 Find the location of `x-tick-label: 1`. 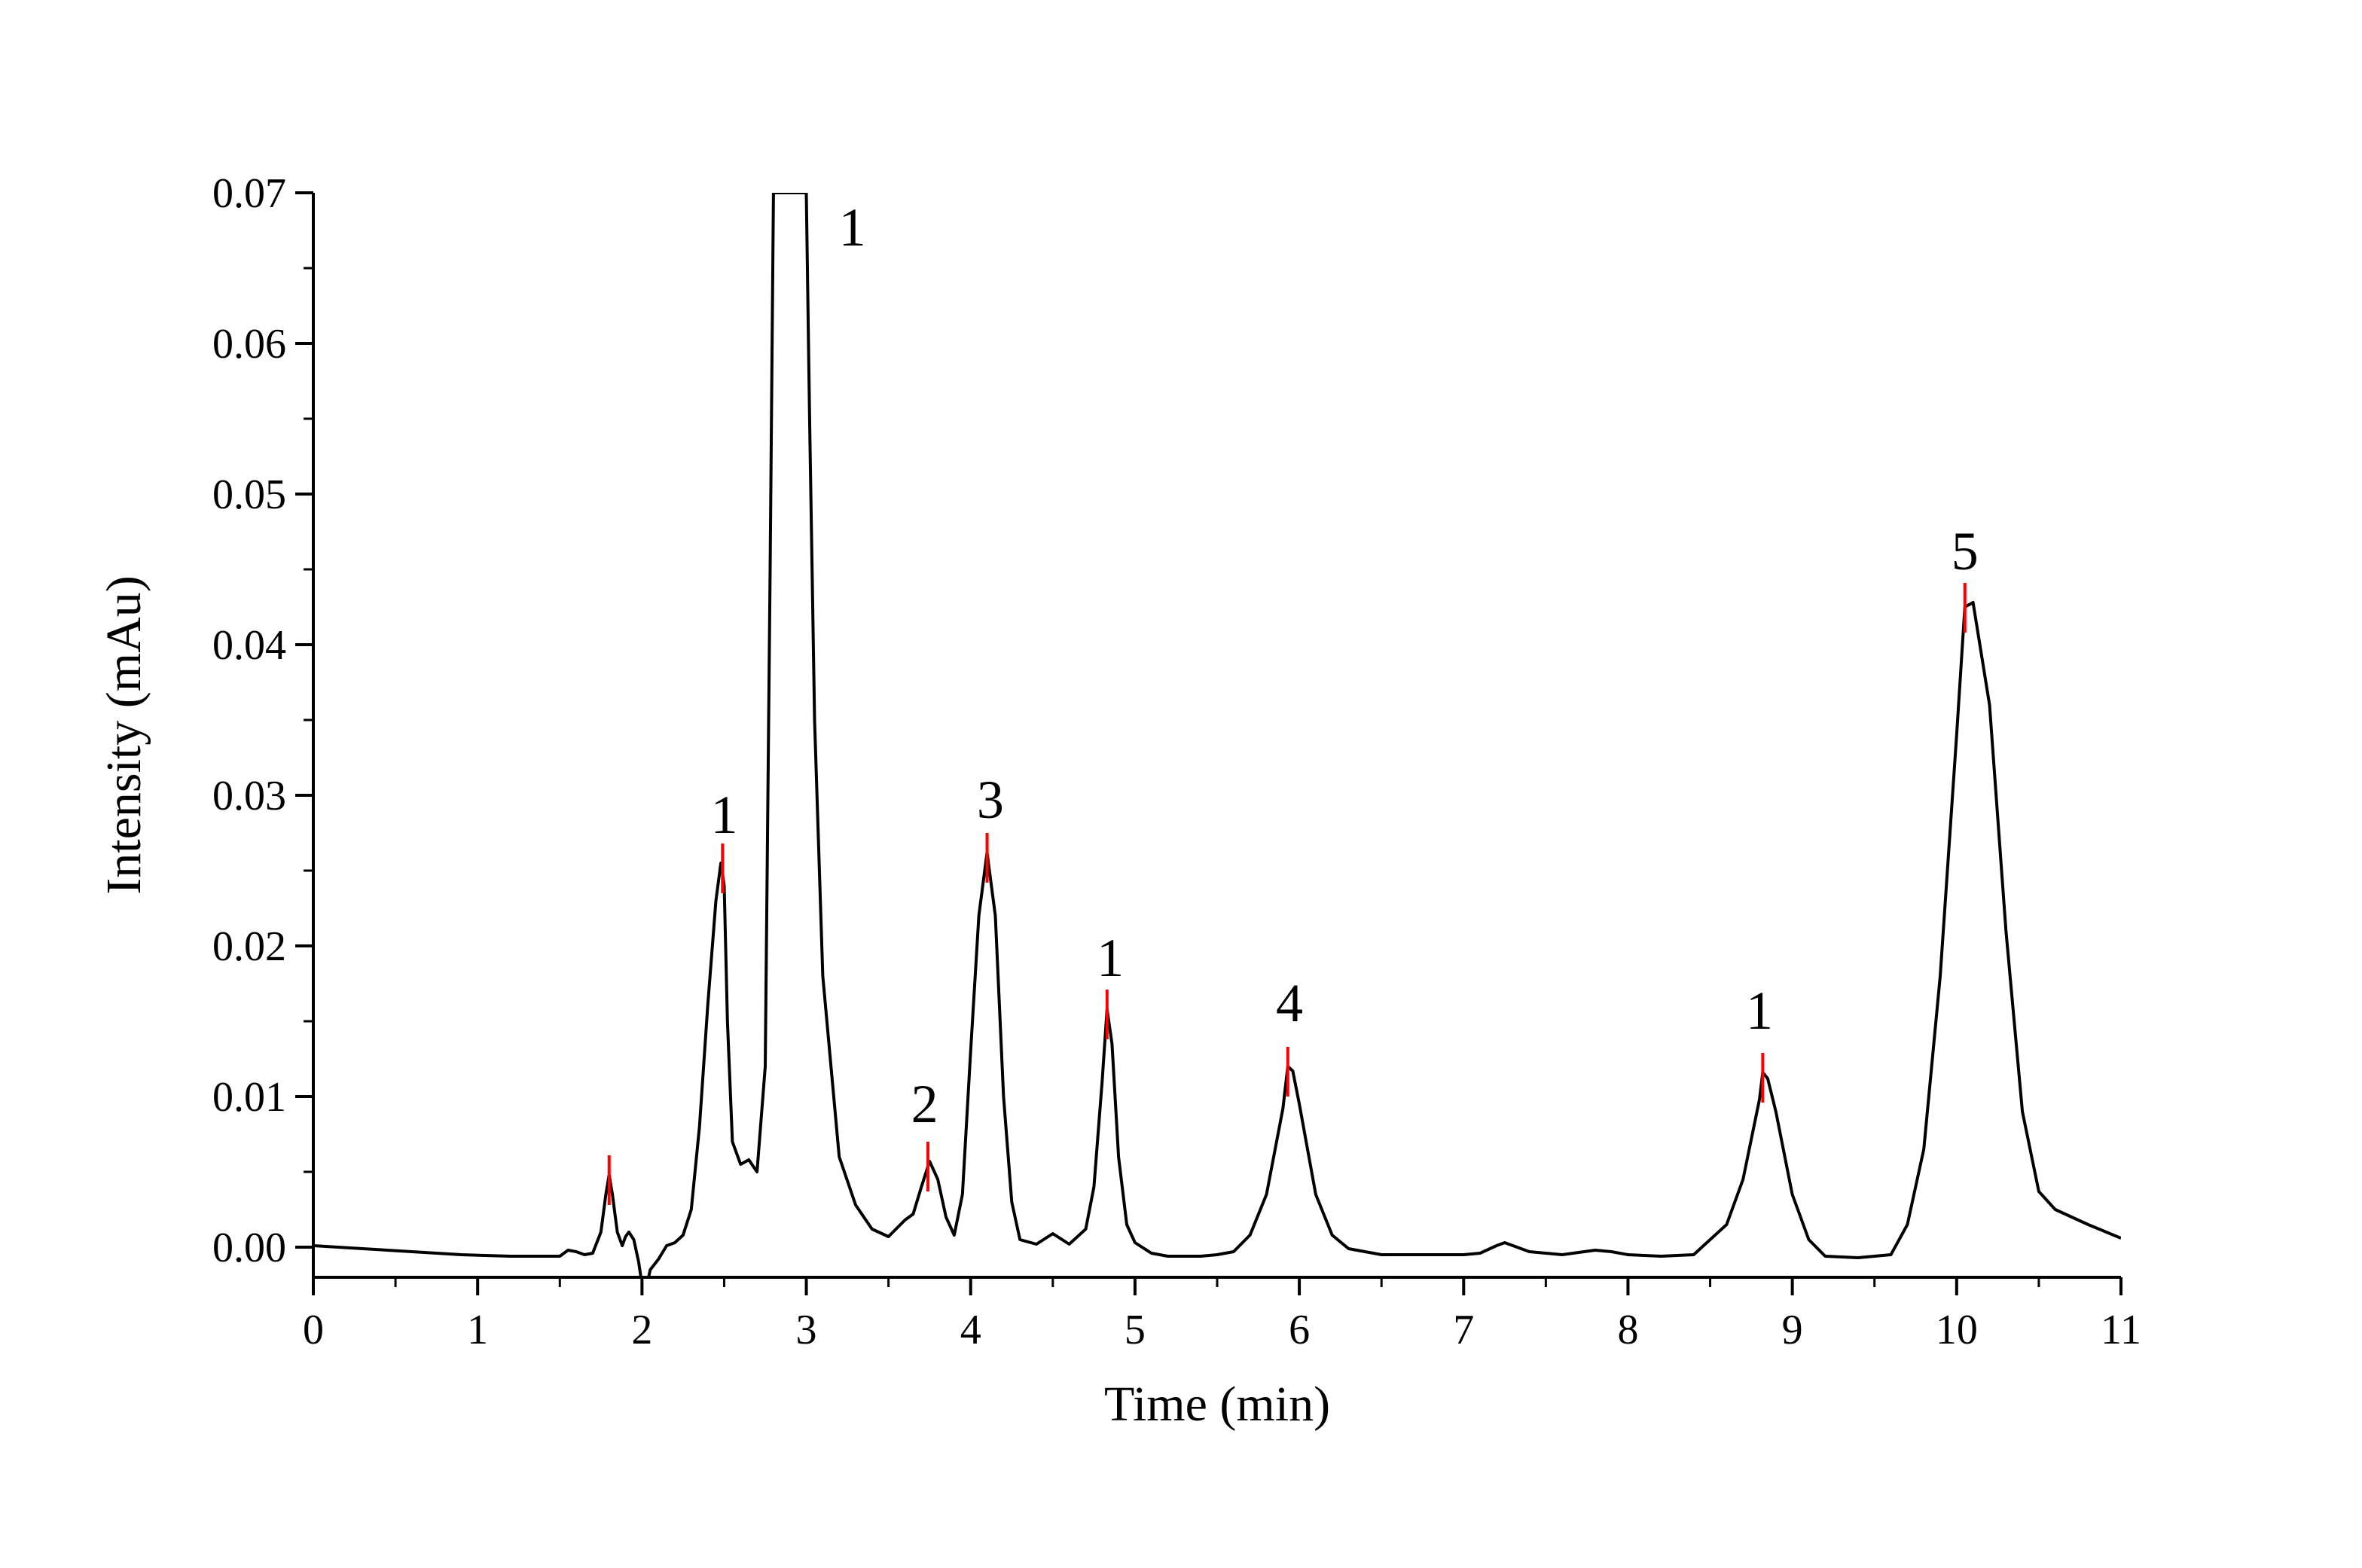

x-tick-label: 1 is located at coordinates (478, 1330).